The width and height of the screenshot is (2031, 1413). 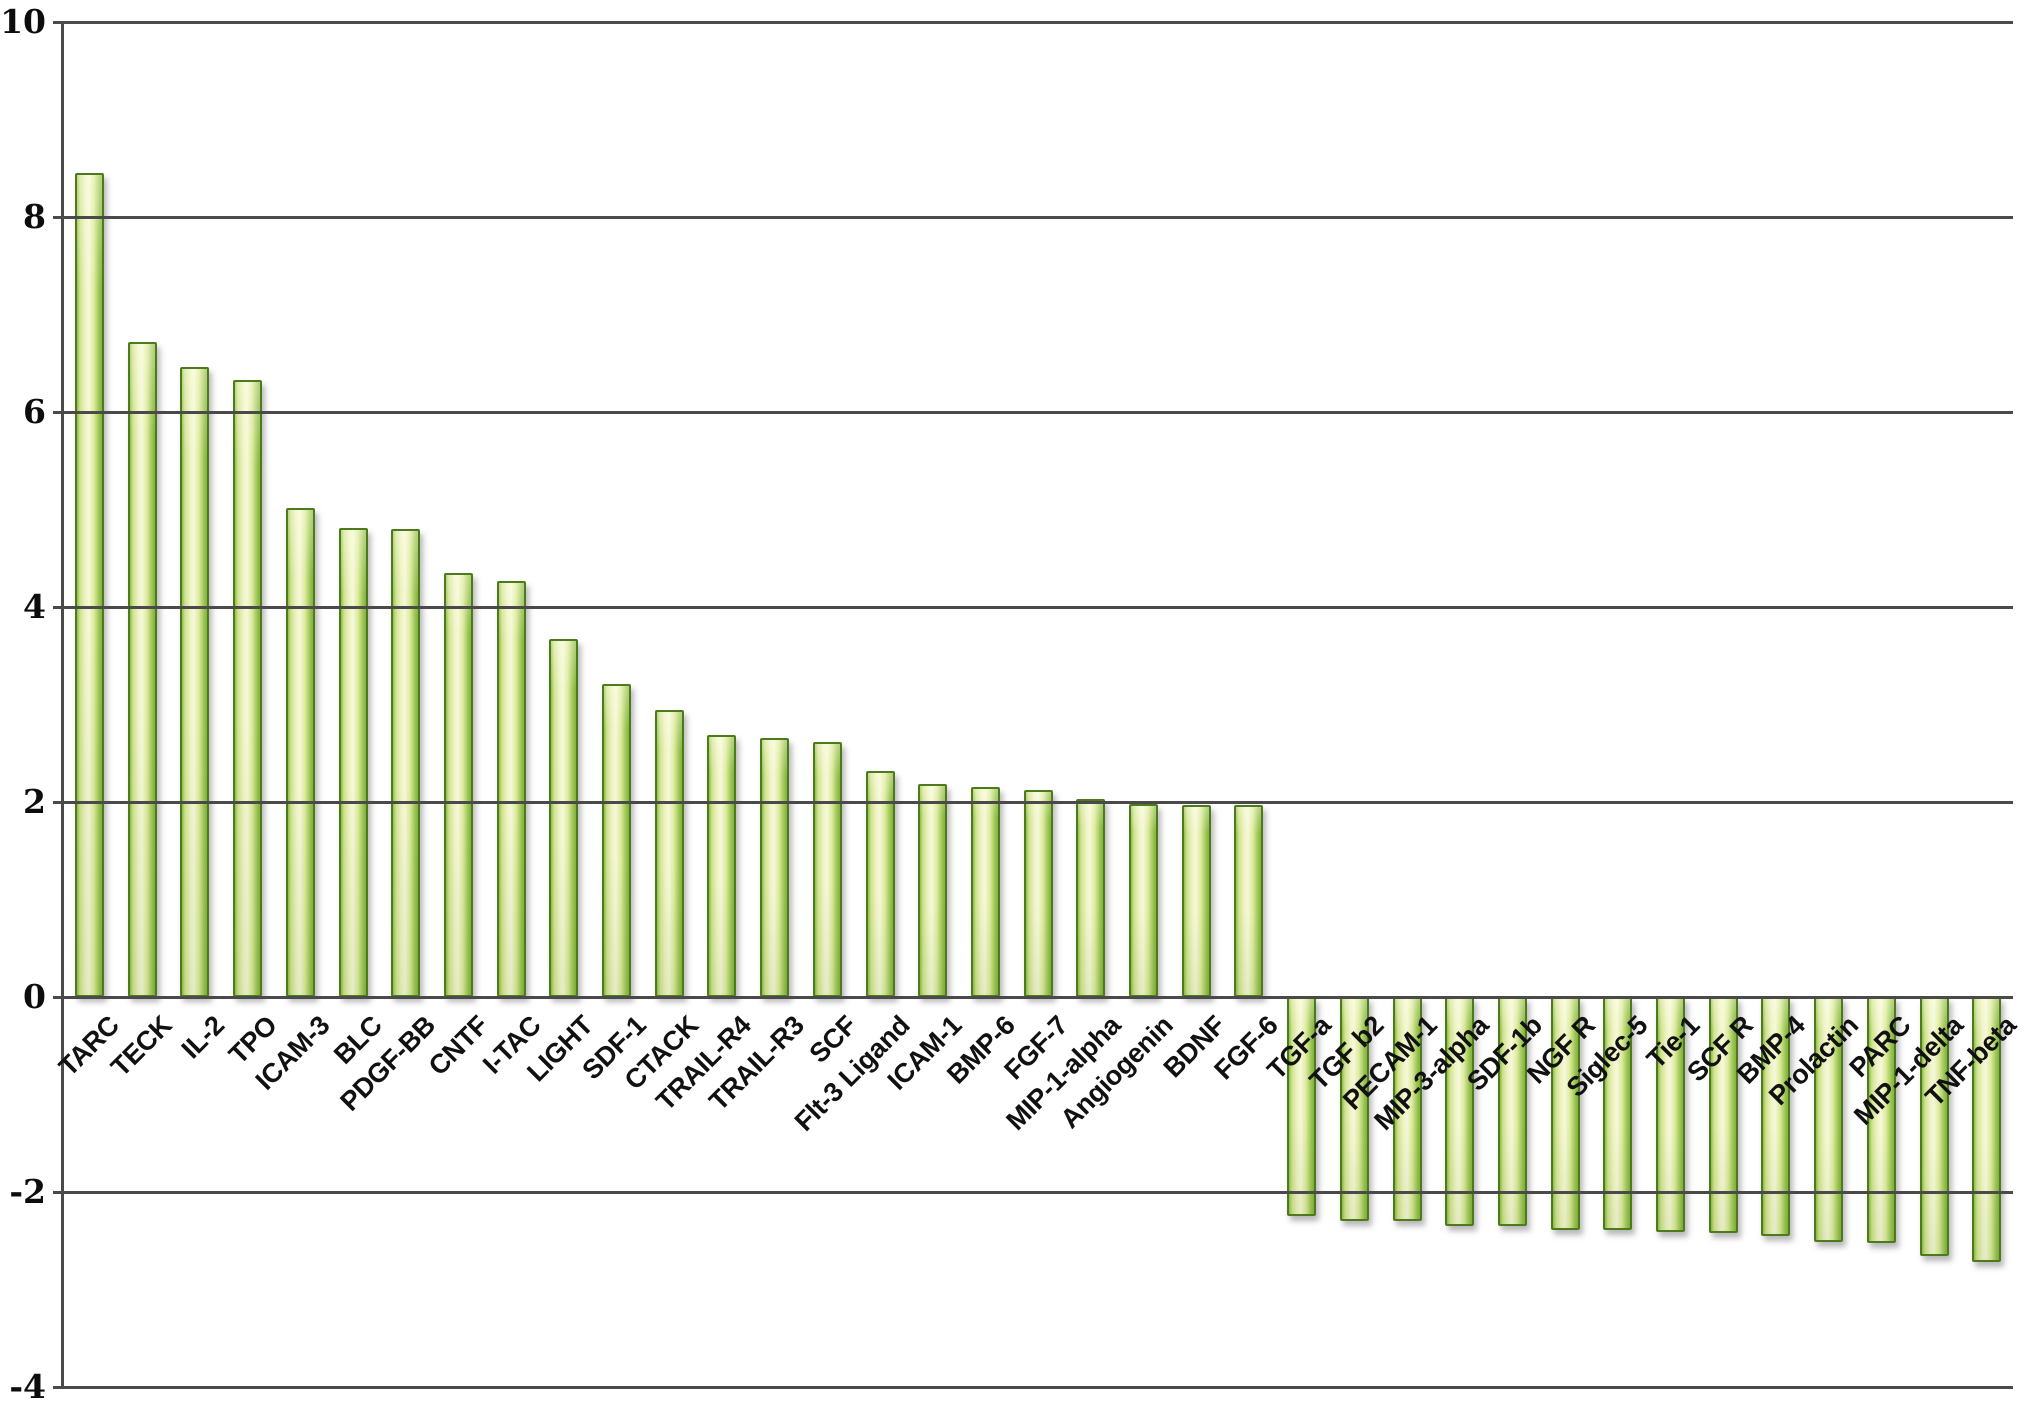 I want to click on gridline-y2, so click(x=1033, y=802).